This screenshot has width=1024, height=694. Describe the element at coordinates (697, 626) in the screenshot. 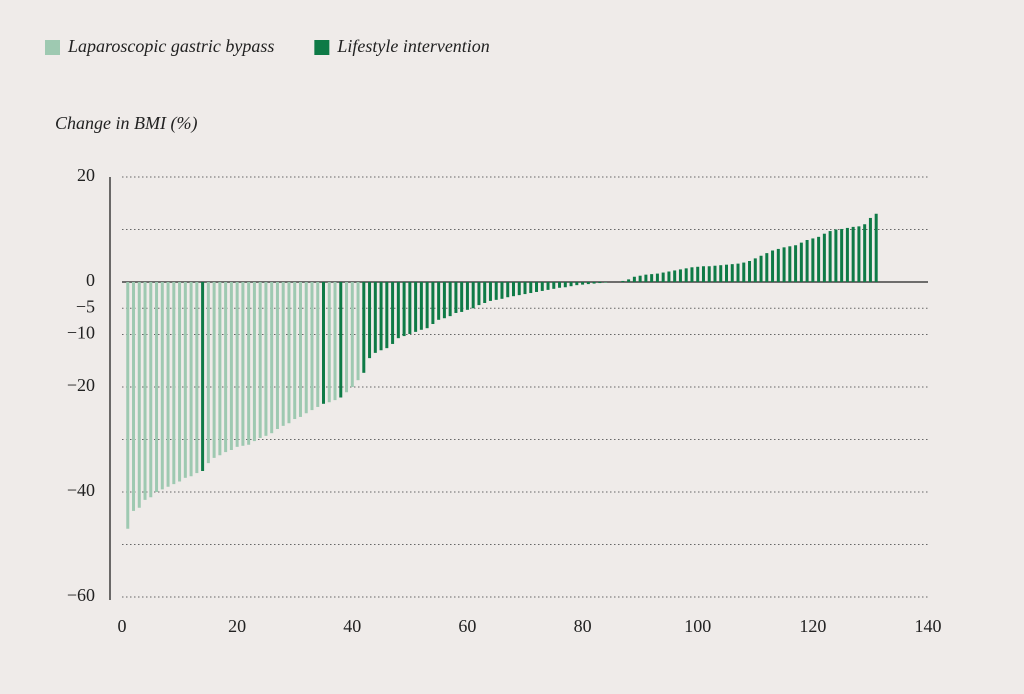

I see `x-tick-label: 100` at that location.